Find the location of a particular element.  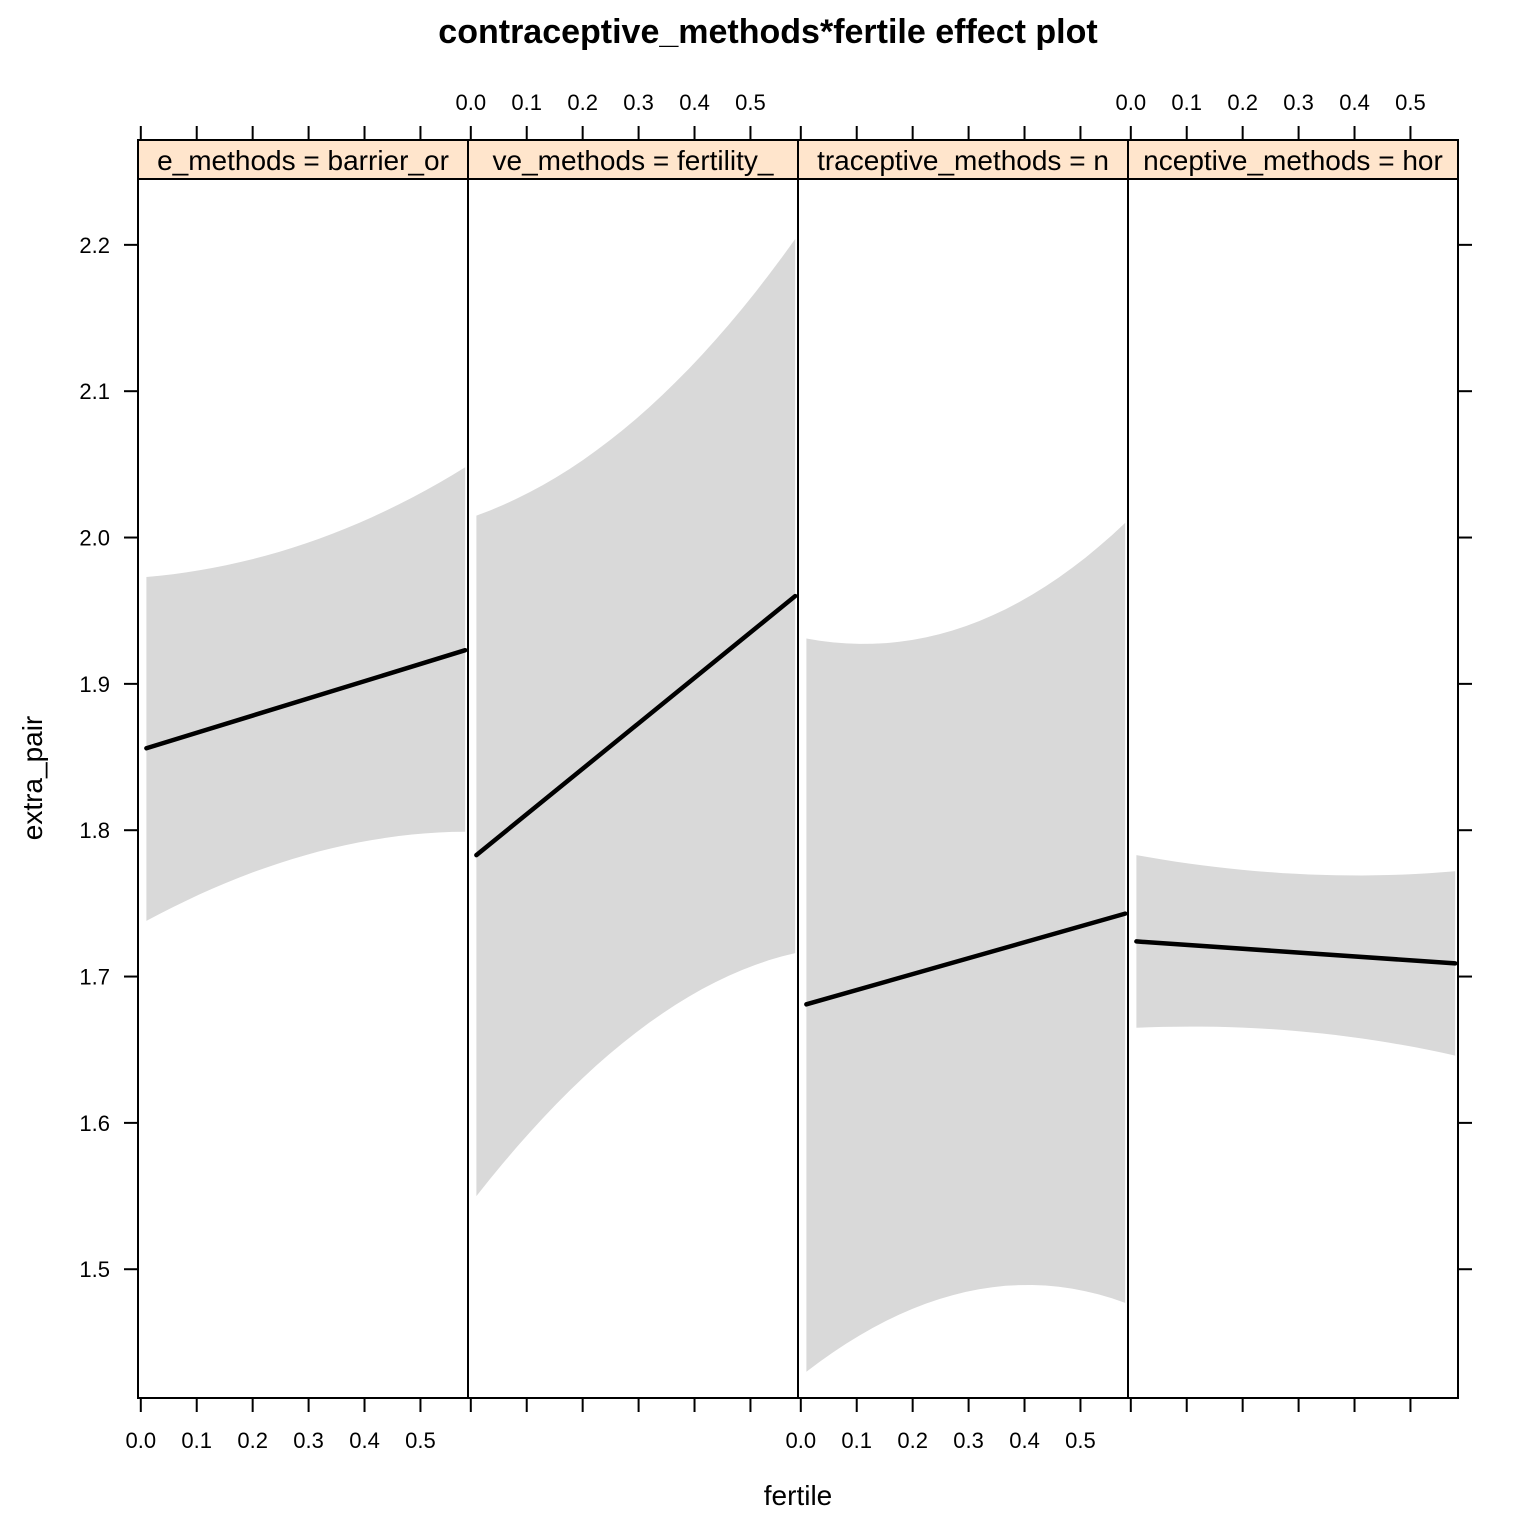

x-tick-label-bottom-p1-5: 0.4 is located at coordinates (364, 1440).